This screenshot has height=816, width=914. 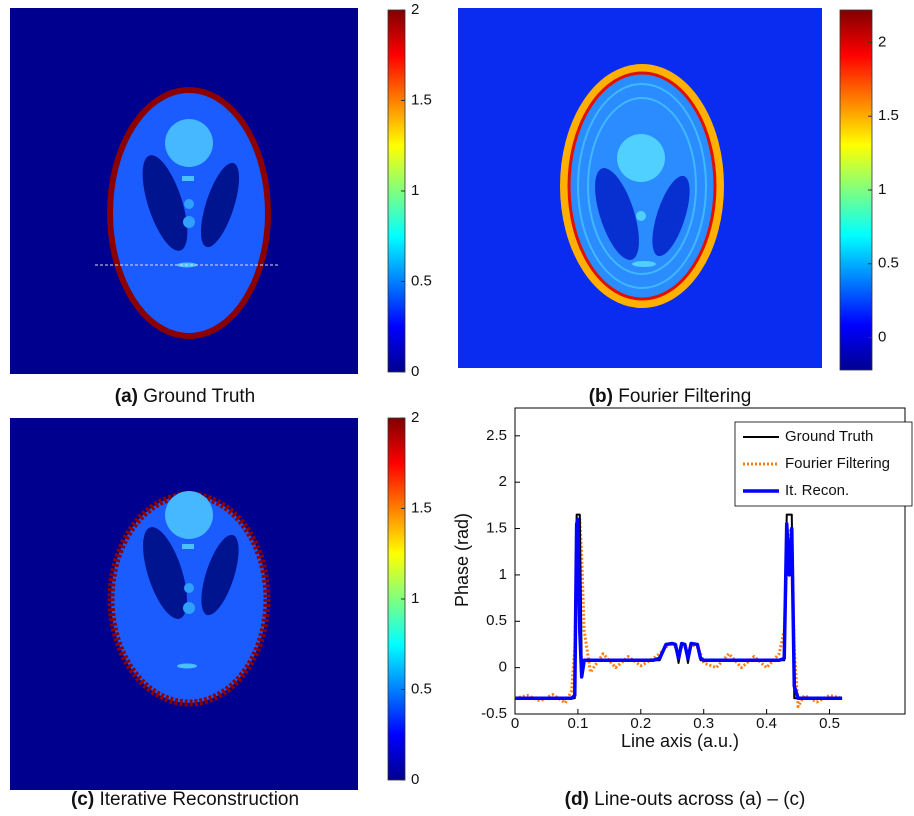 I want to click on panel-label: (d), so click(x=577, y=799).